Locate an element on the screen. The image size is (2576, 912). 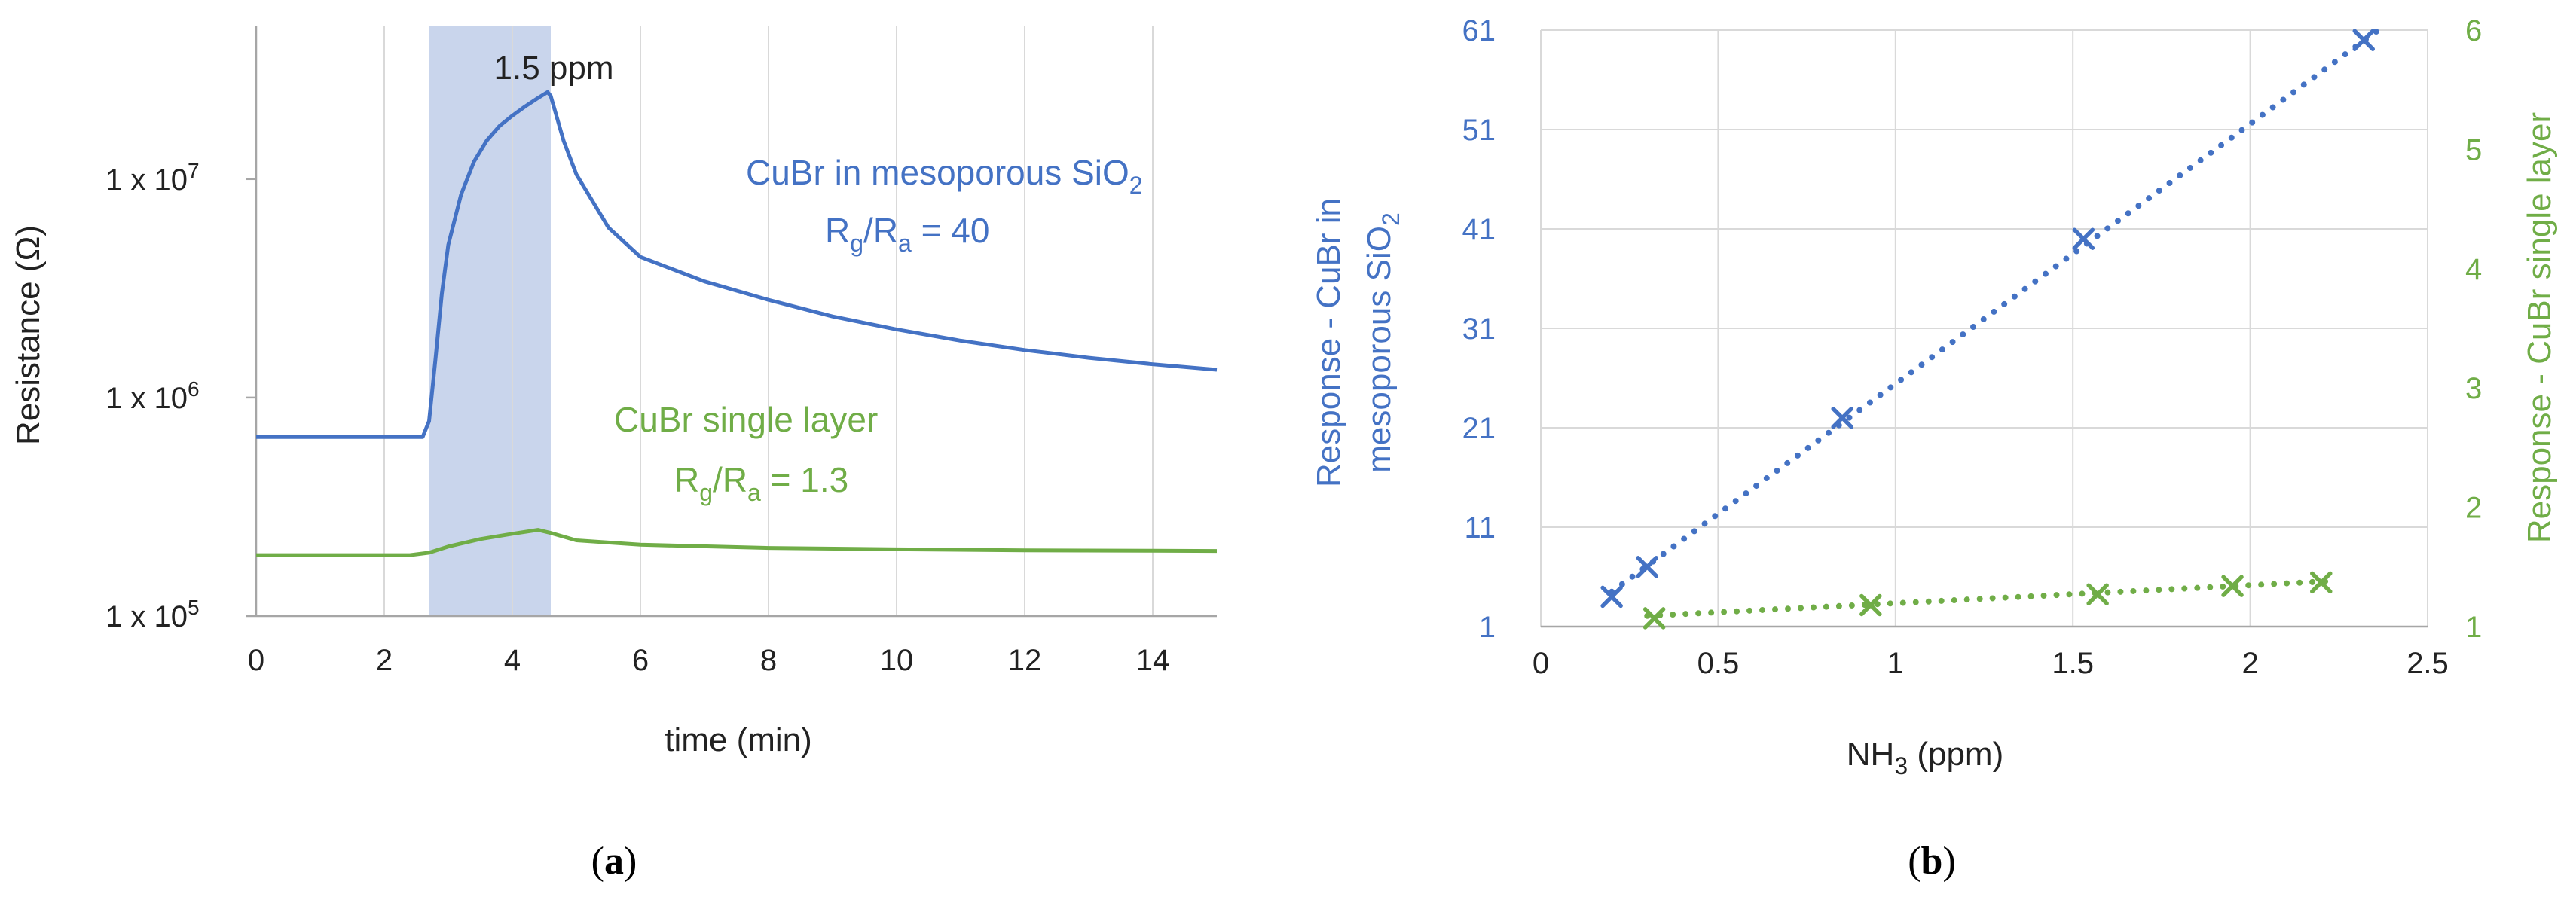
y-tick-label: 1 x 10⁵ is located at coordinates (152, 614).